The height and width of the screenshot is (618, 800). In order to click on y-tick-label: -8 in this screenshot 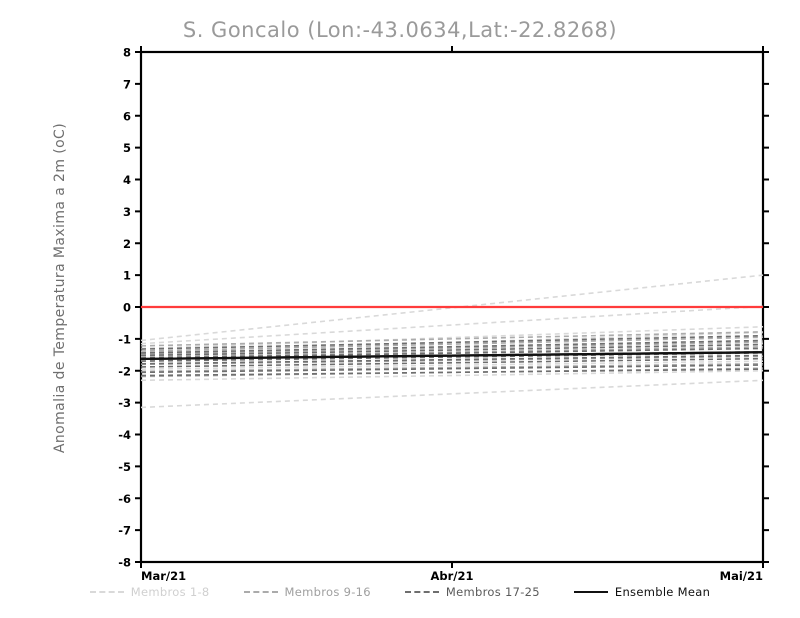, I will do `click(124, 563)`.